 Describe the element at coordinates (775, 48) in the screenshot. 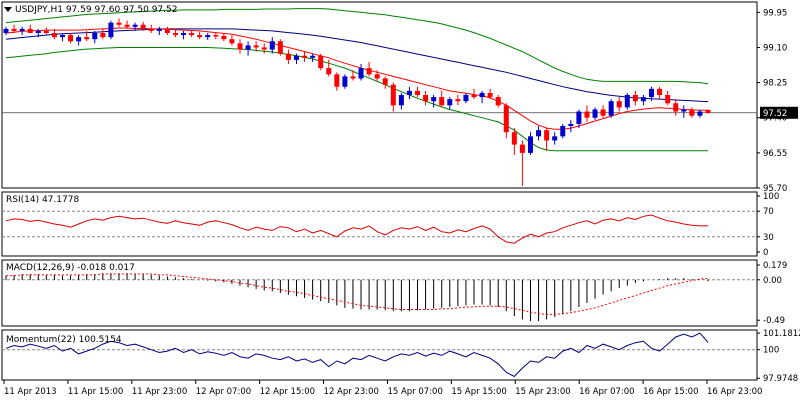

I see `price-tick-label: 99.10` at that location.